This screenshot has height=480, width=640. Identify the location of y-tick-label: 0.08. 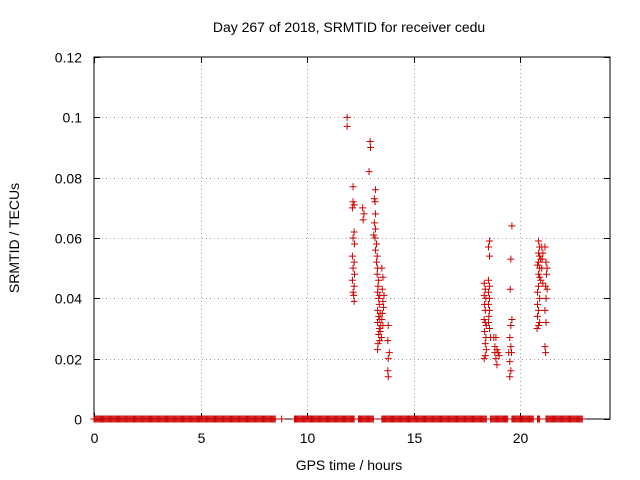
(68, 179).